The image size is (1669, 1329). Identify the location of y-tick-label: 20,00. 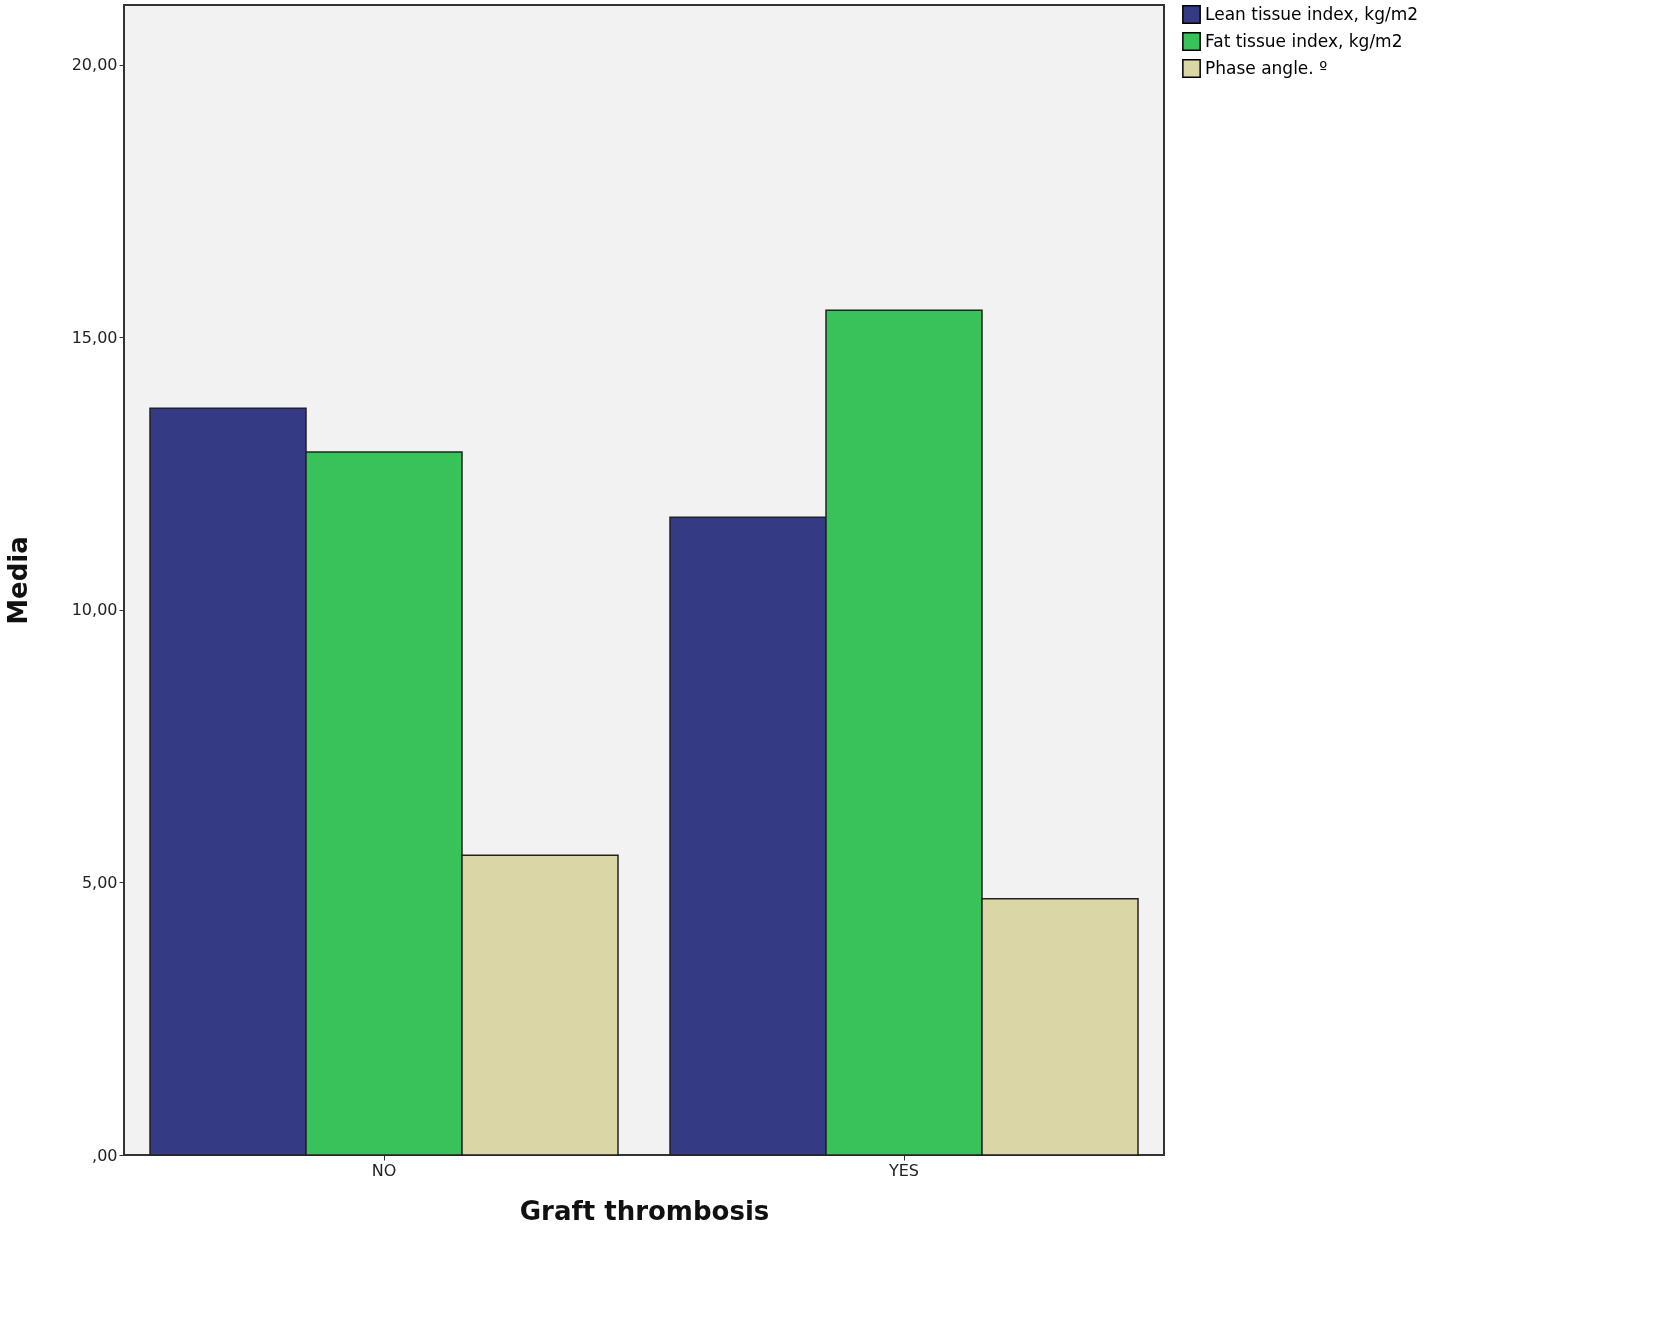
(94, 65).